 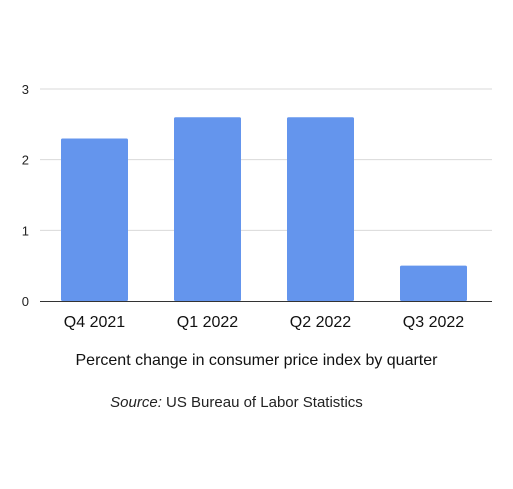 I want to click on x-tick-label-3: Q3 2022, so click(x=433, y=322).